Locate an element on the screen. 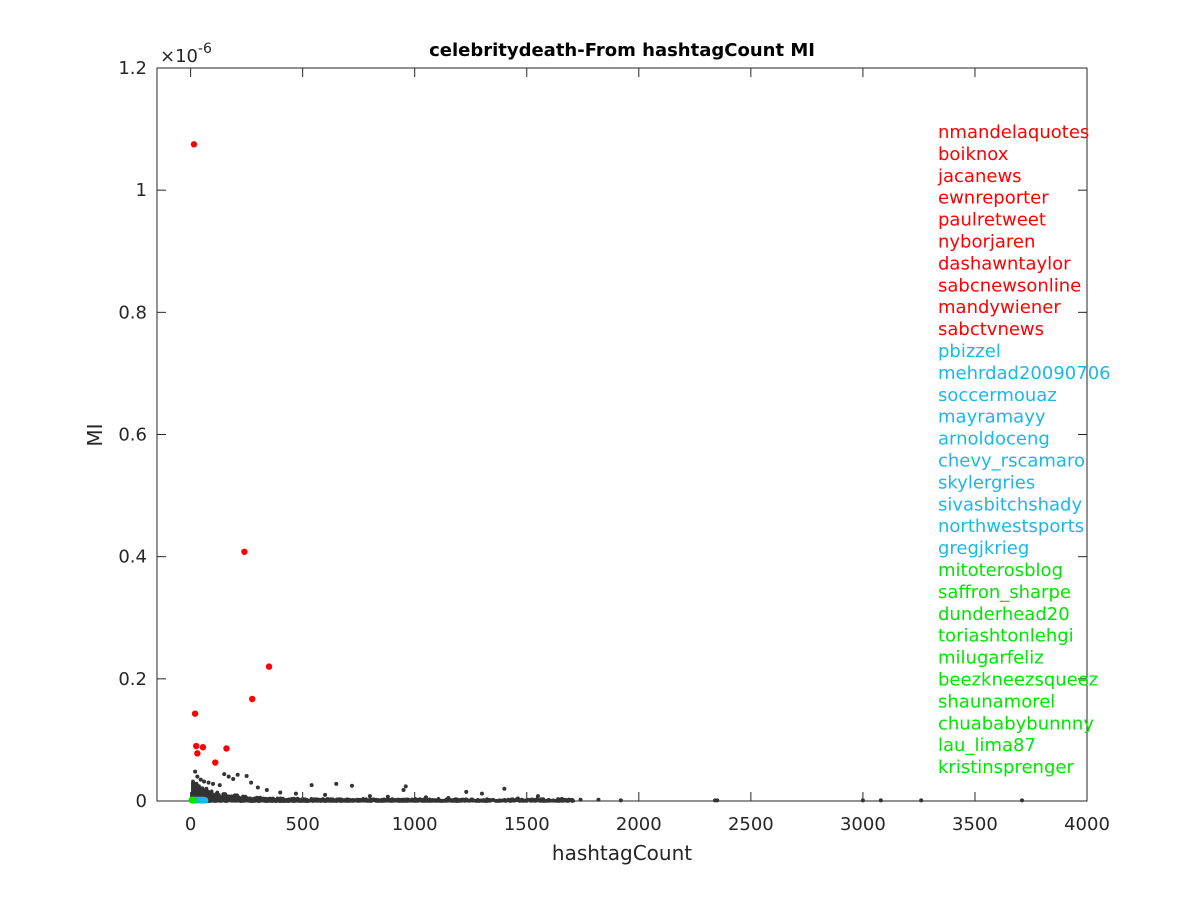 This screenshot has height=905, width=1200. y-axis-label: MI is located at coordinates (95, 434).